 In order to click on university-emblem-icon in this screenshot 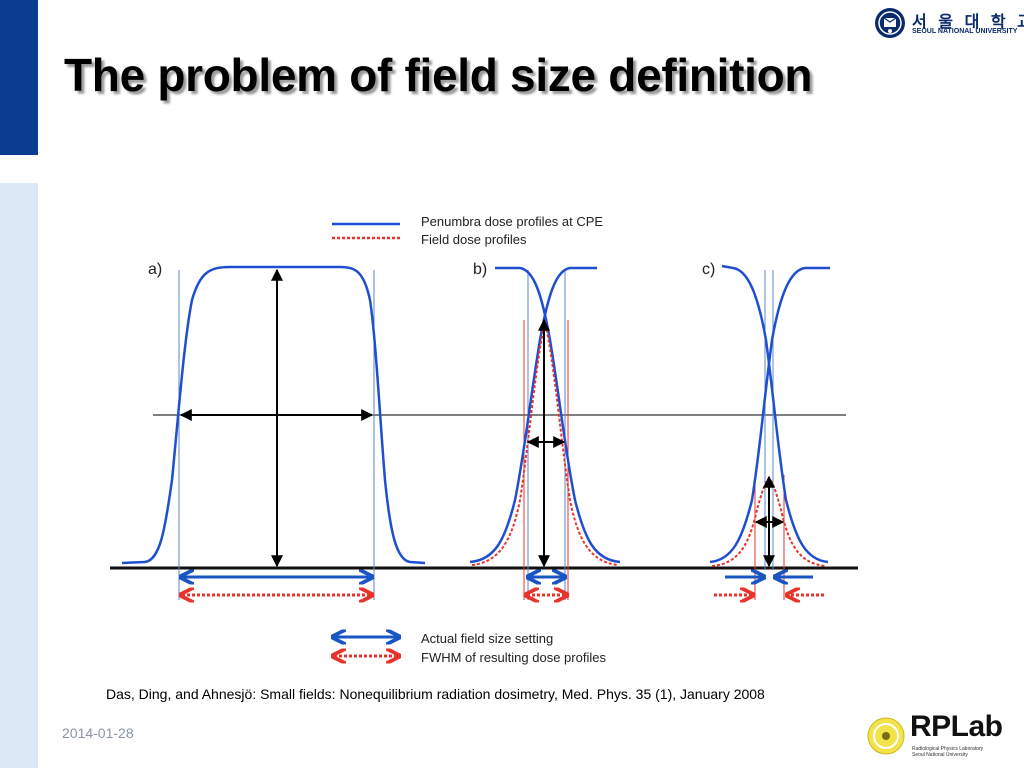, I will do `click(890, 23)`.